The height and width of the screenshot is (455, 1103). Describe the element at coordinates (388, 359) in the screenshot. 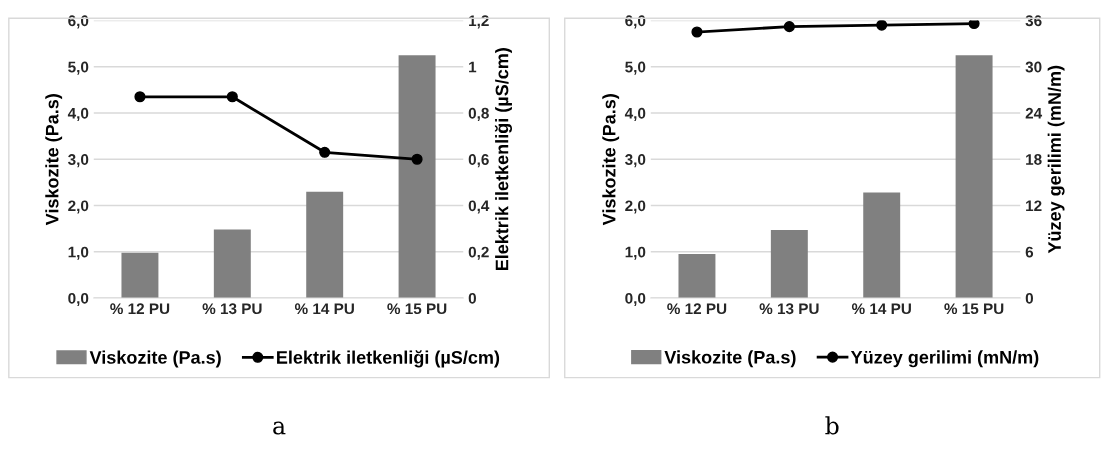

I see `legend-label: Elektrik iletkenliği (µS/cm)` at that location.